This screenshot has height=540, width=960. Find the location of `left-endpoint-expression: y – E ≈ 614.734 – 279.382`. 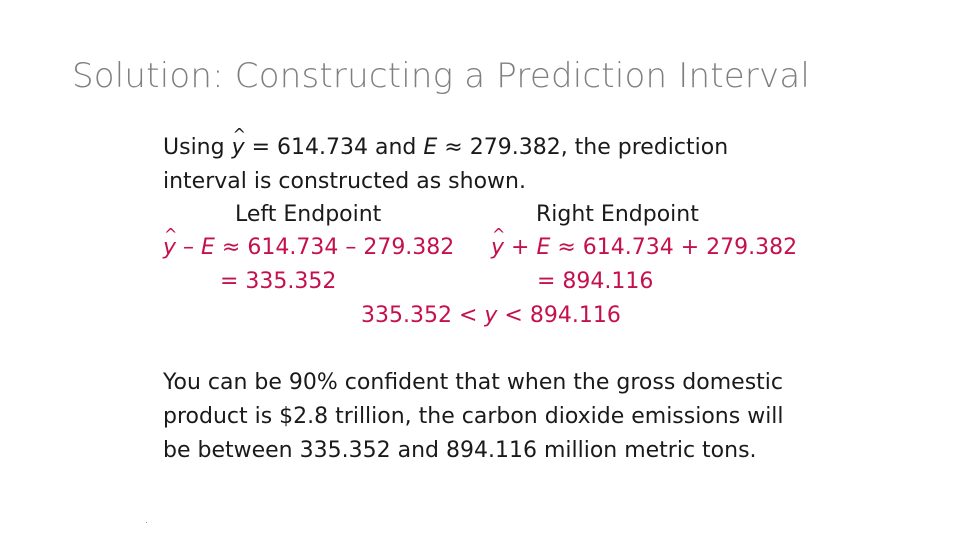

left-endpoint-expression: y – E ≈ 614.734 – 279.382 is located at coordinates (309, 241).